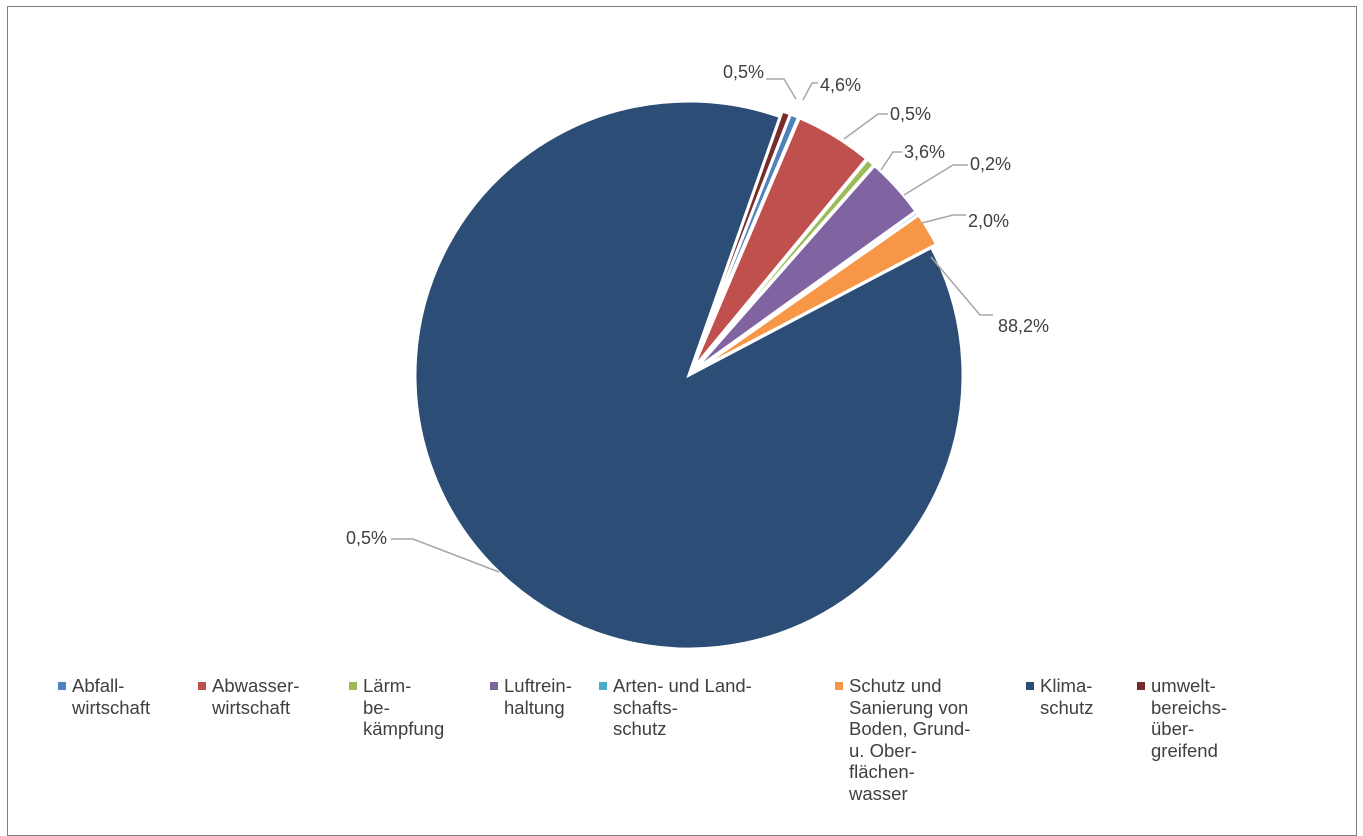  I want to click on data-label-3: 0,5%, so click(910, 114).